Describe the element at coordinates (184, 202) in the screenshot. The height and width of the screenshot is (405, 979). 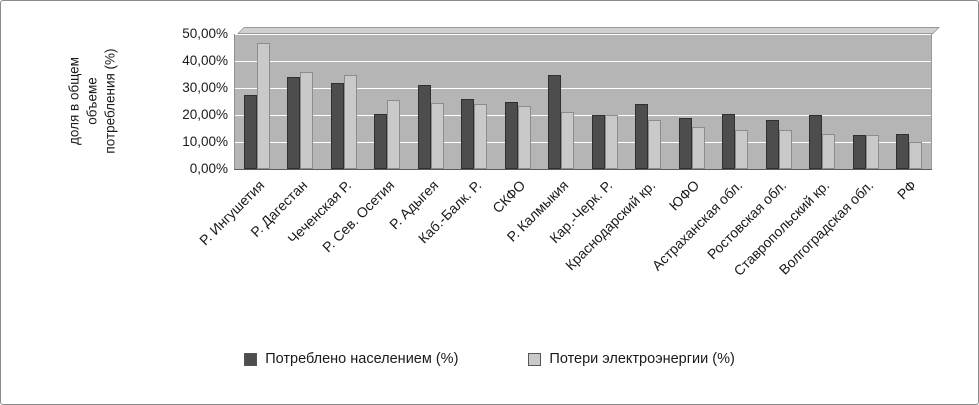
I see `y-axis: 0,00% 10,00% 20,00% 30,00% 40,00% 50,00%` at that location.